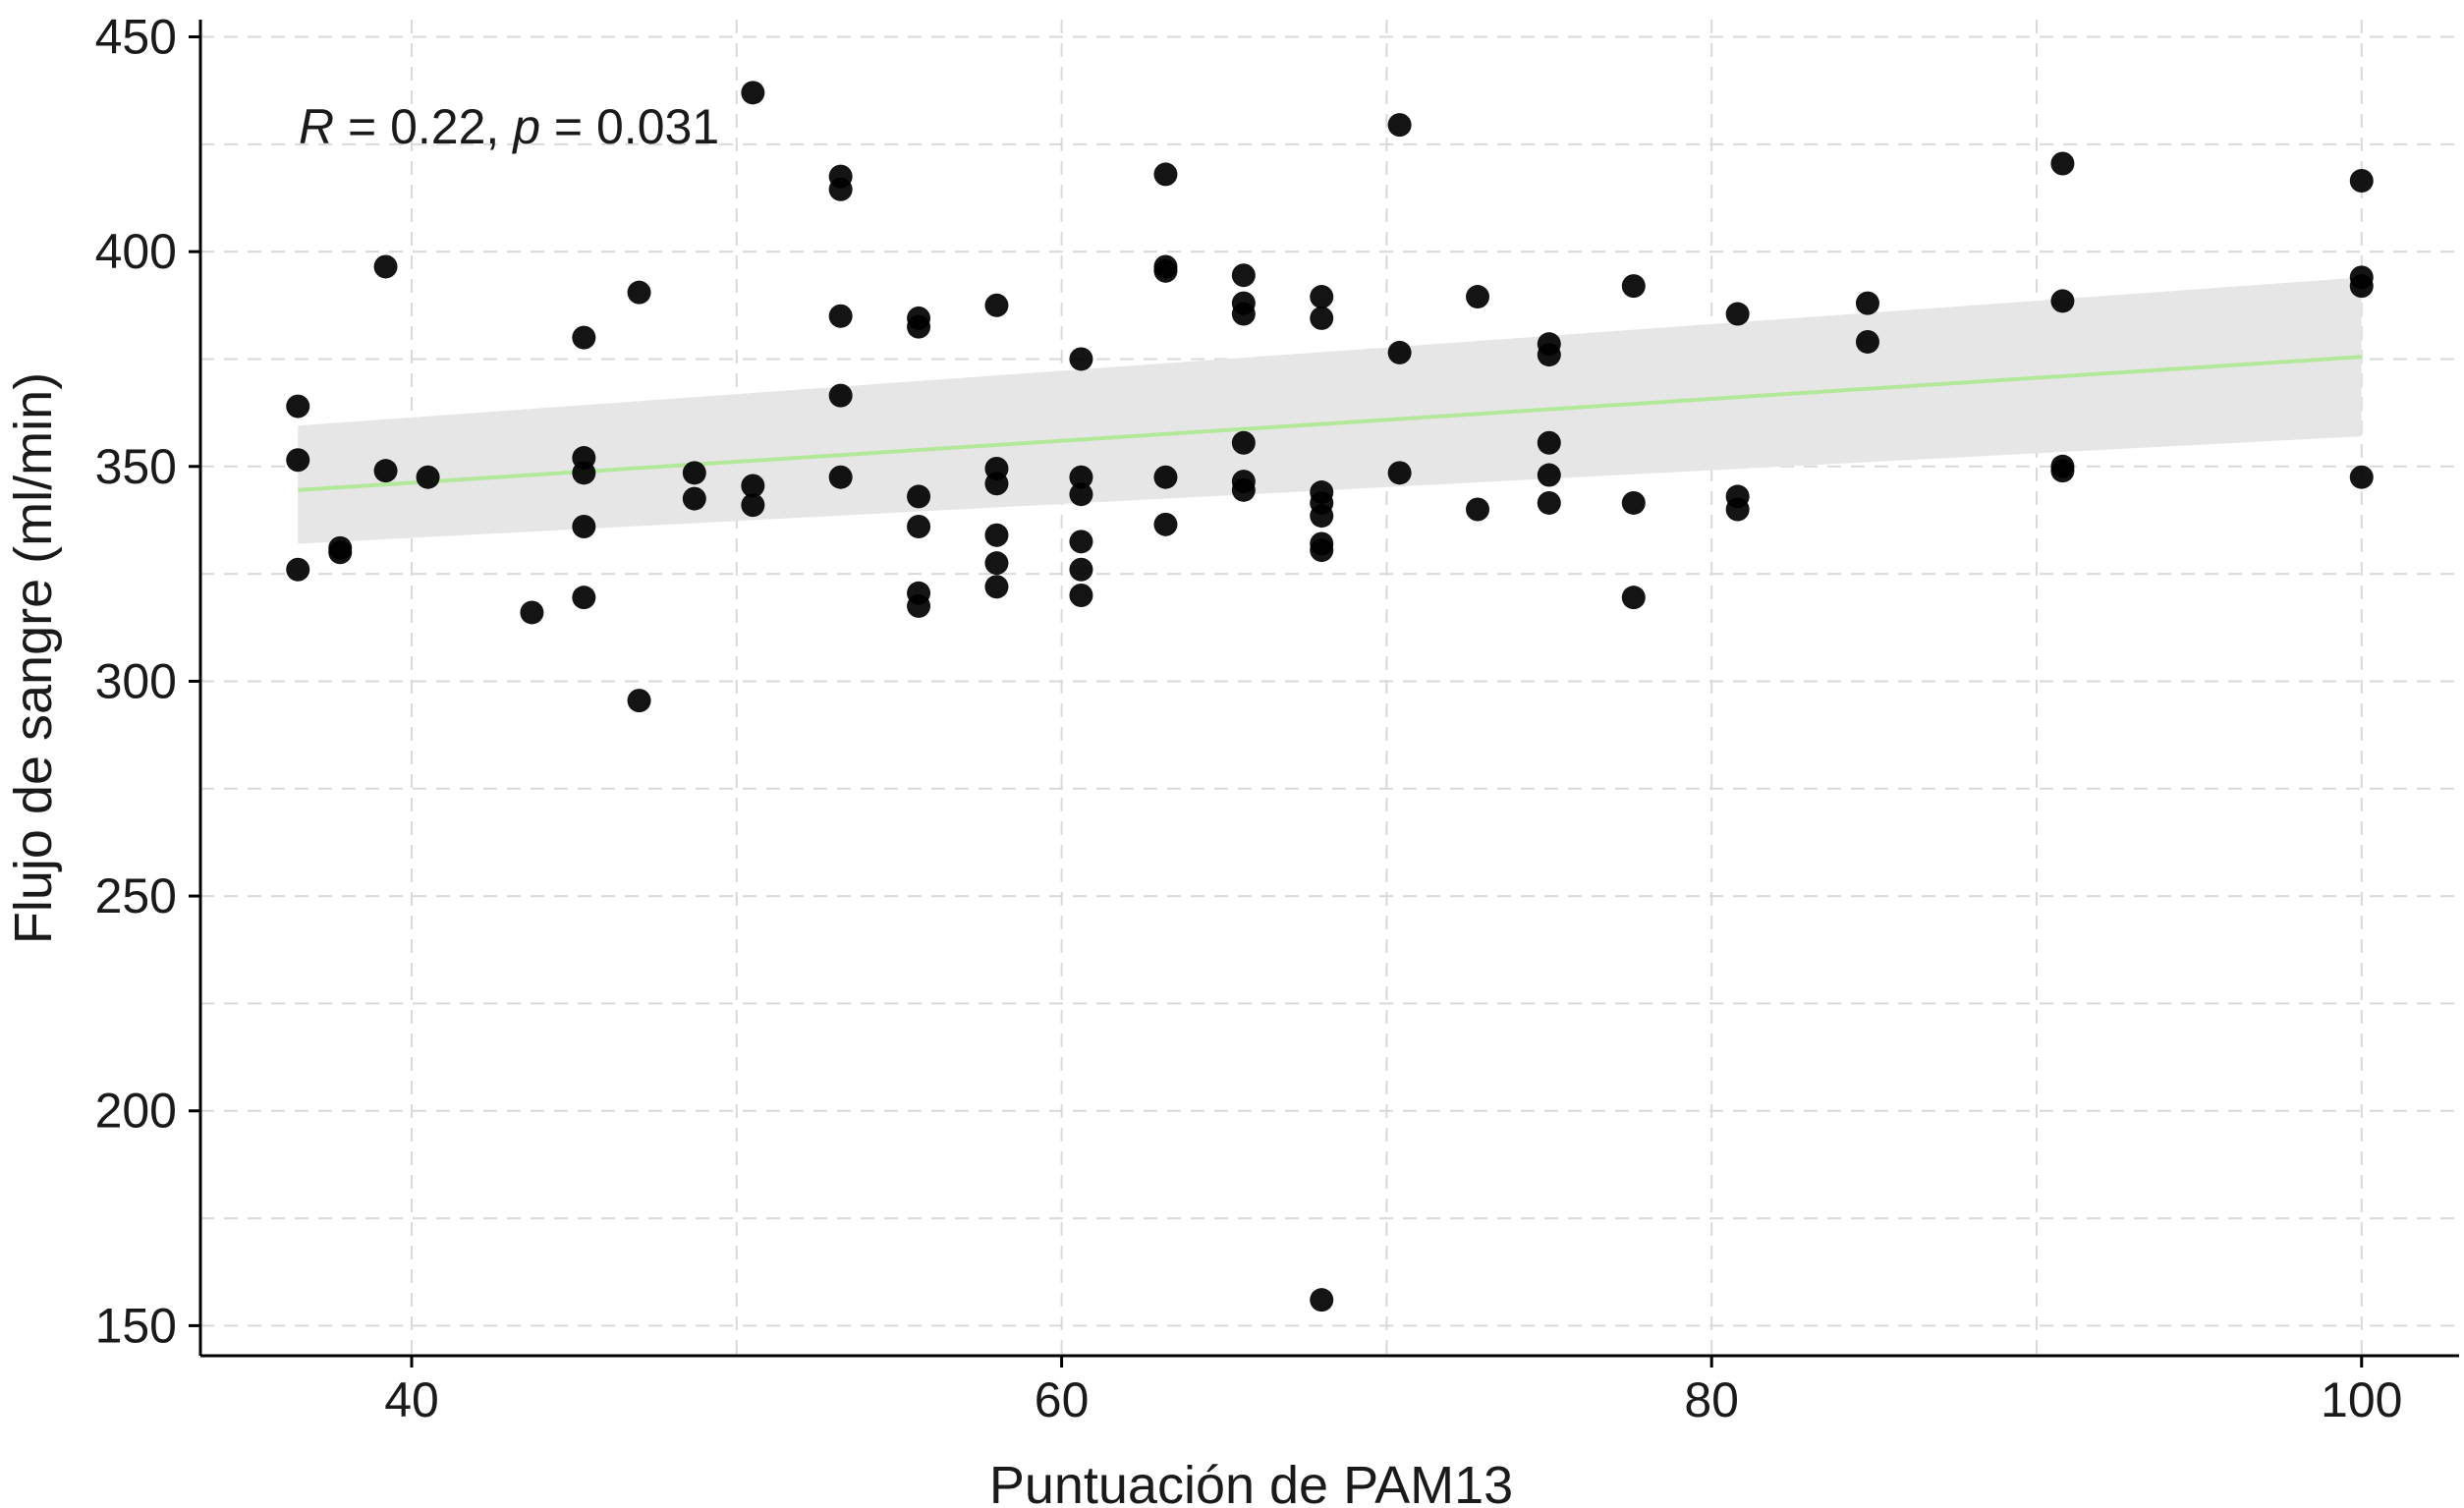 The image size is (2464, 1508). I want to click on x-tick-label: 60, so click(1062, 1400).